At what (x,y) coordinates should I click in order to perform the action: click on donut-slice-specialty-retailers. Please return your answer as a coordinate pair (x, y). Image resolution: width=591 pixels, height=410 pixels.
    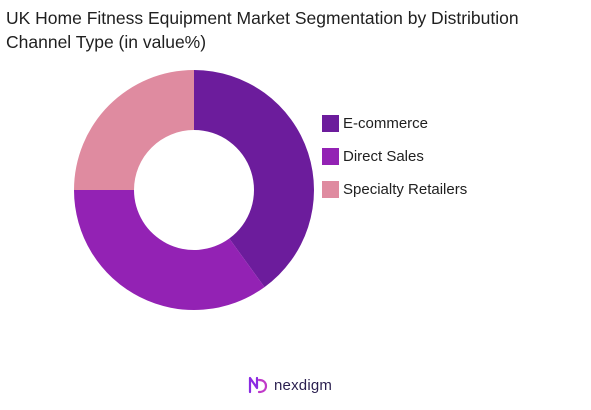
    Looking at the image, I should click on (134, 130).